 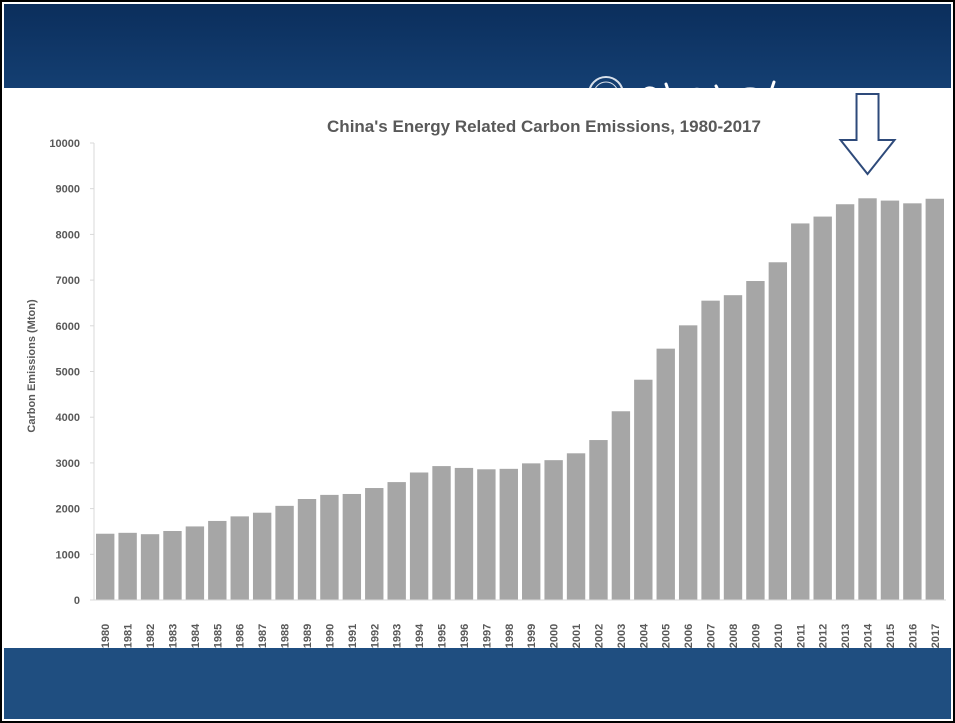 I want to click on header-band, so click(x=477, y=46).